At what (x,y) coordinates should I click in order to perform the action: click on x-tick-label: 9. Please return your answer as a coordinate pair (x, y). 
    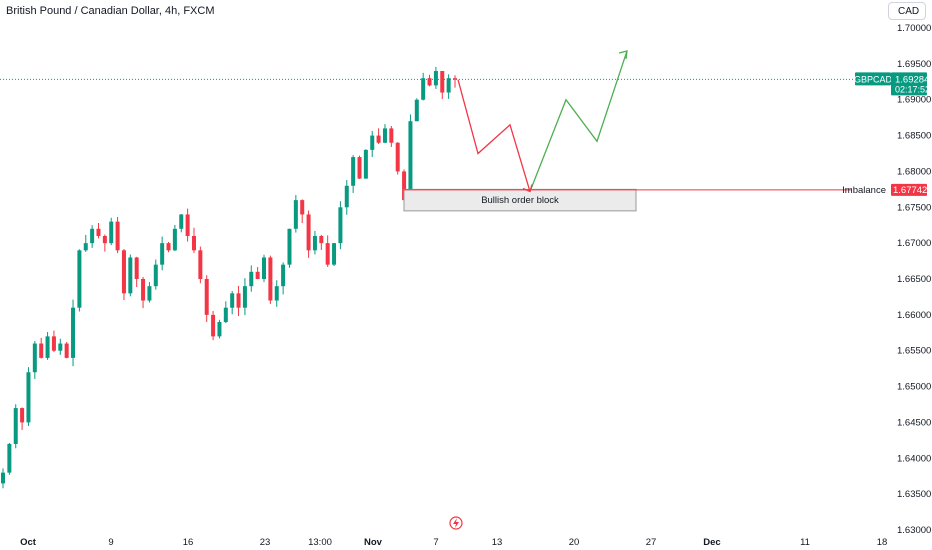
    Looking at the image, I should click on (110, 542).